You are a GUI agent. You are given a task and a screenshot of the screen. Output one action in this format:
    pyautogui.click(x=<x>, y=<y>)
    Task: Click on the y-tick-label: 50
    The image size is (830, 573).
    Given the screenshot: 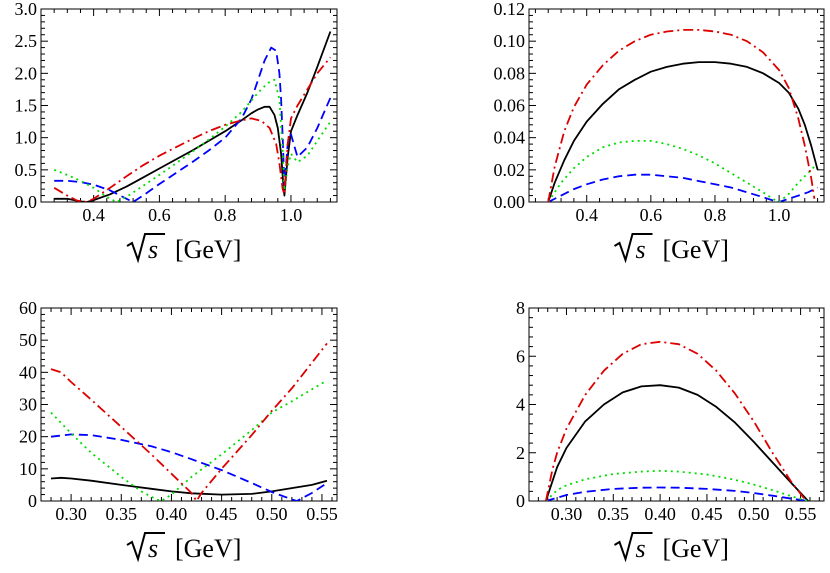 What is the action you would take?
    pyautogui.click(x=28, y=340)
    